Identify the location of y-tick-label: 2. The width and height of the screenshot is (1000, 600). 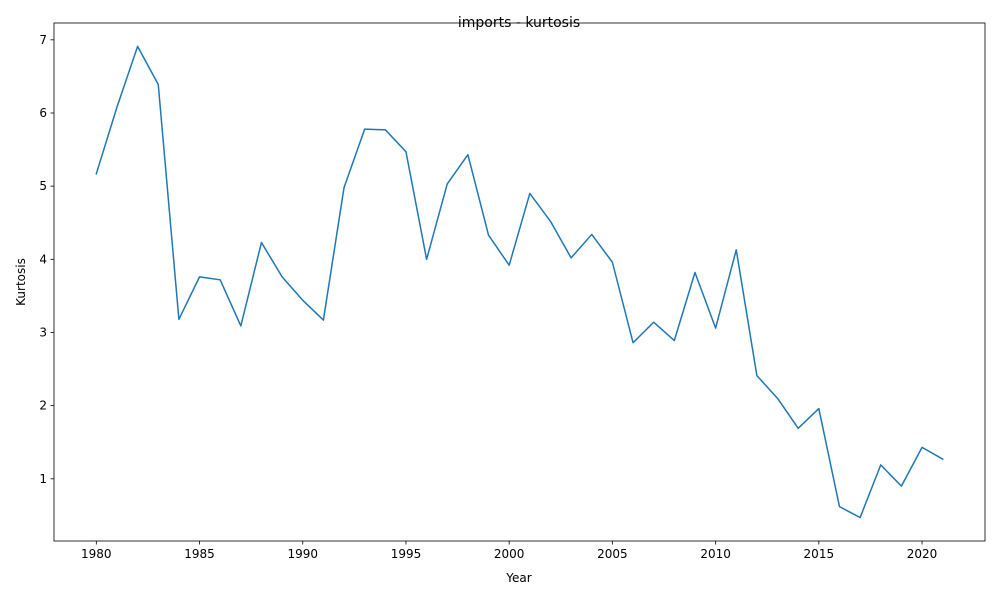
(43, 406).